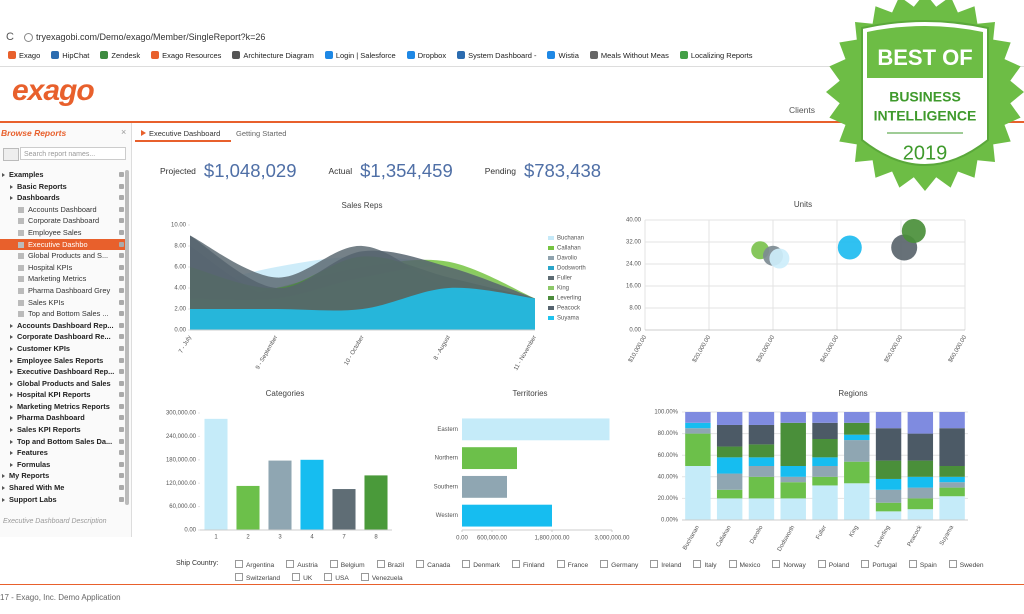  Describe the element at coordinates (33, 499) in the screenshot. I see `tree-label: Support Labs` at that location.